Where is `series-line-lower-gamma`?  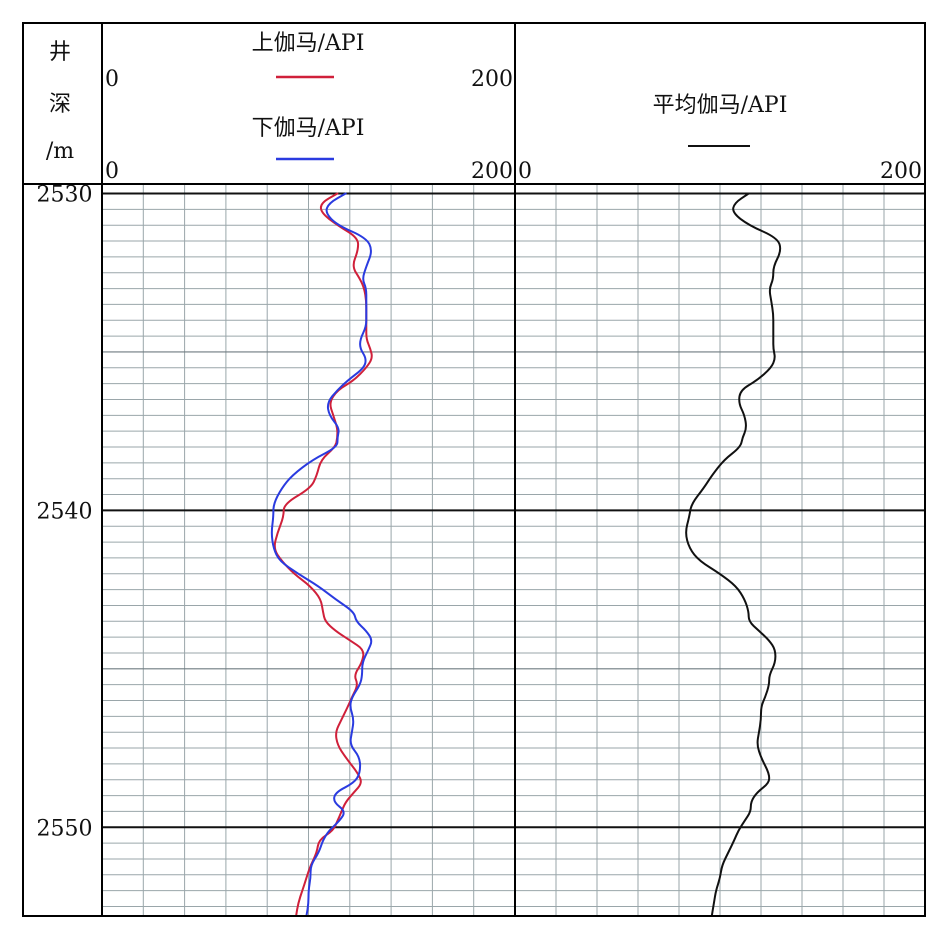
series-line-lower-gamma is located at coordinates (321, 554).